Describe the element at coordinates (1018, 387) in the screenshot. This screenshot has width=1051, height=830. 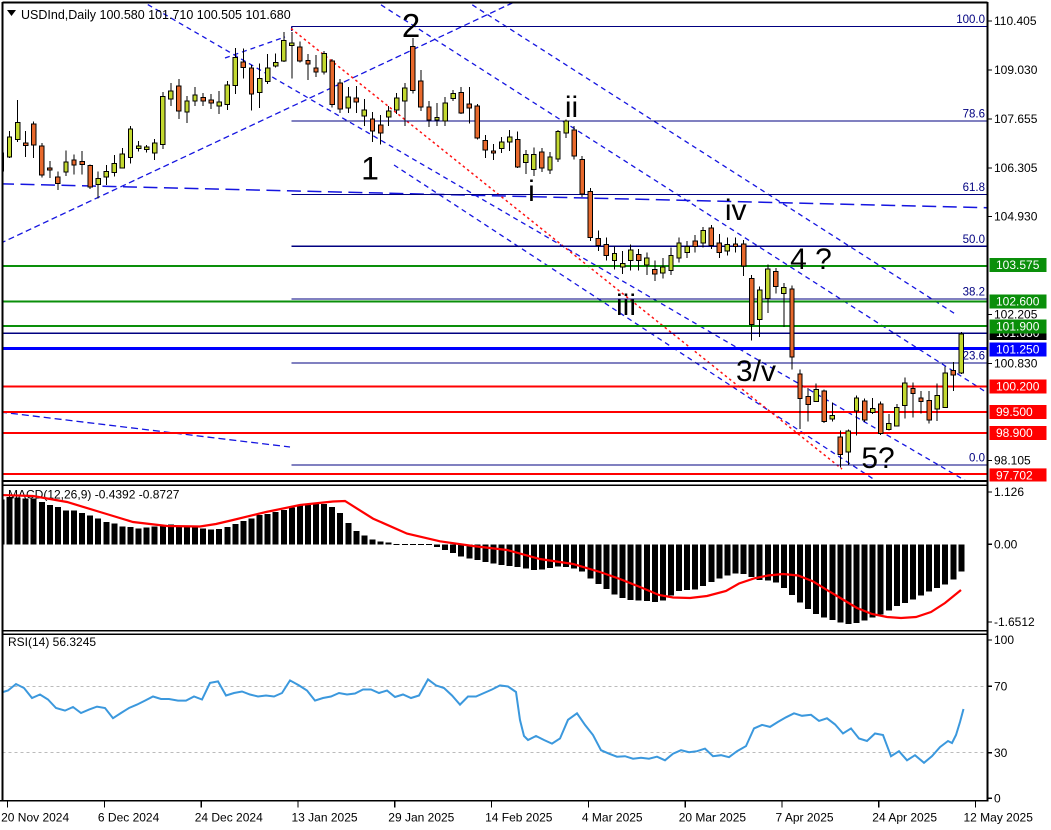
I see `svg-text: 100.200` at that location.